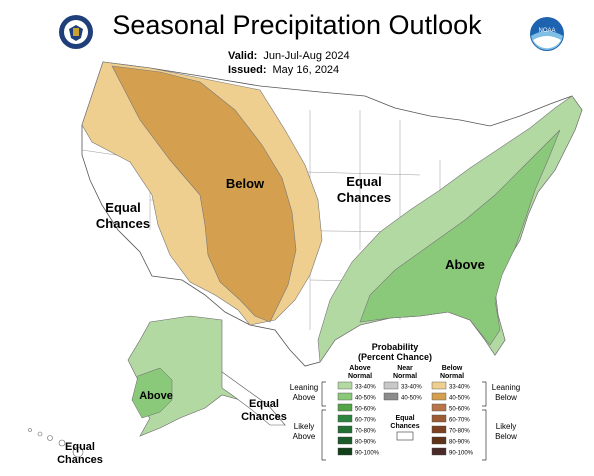  I want to click on legend-bracket-likely-below, so click(484, 435).